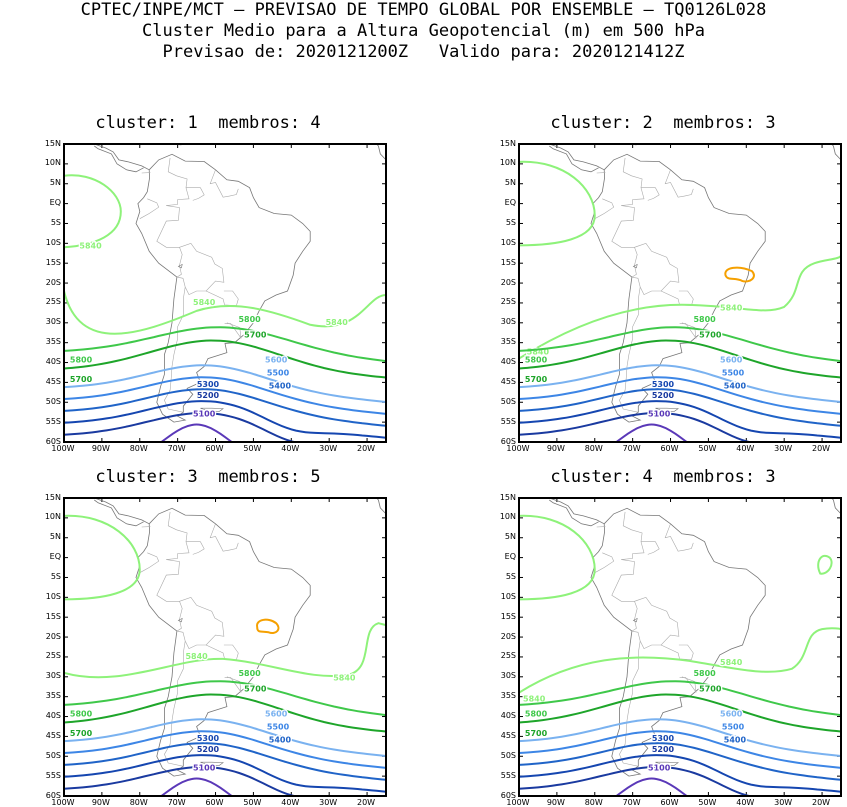 The height and width of the screenshot is (807, 847). I want to click on panel-title: cluster: 3 membros: 5, so click(208, 477).